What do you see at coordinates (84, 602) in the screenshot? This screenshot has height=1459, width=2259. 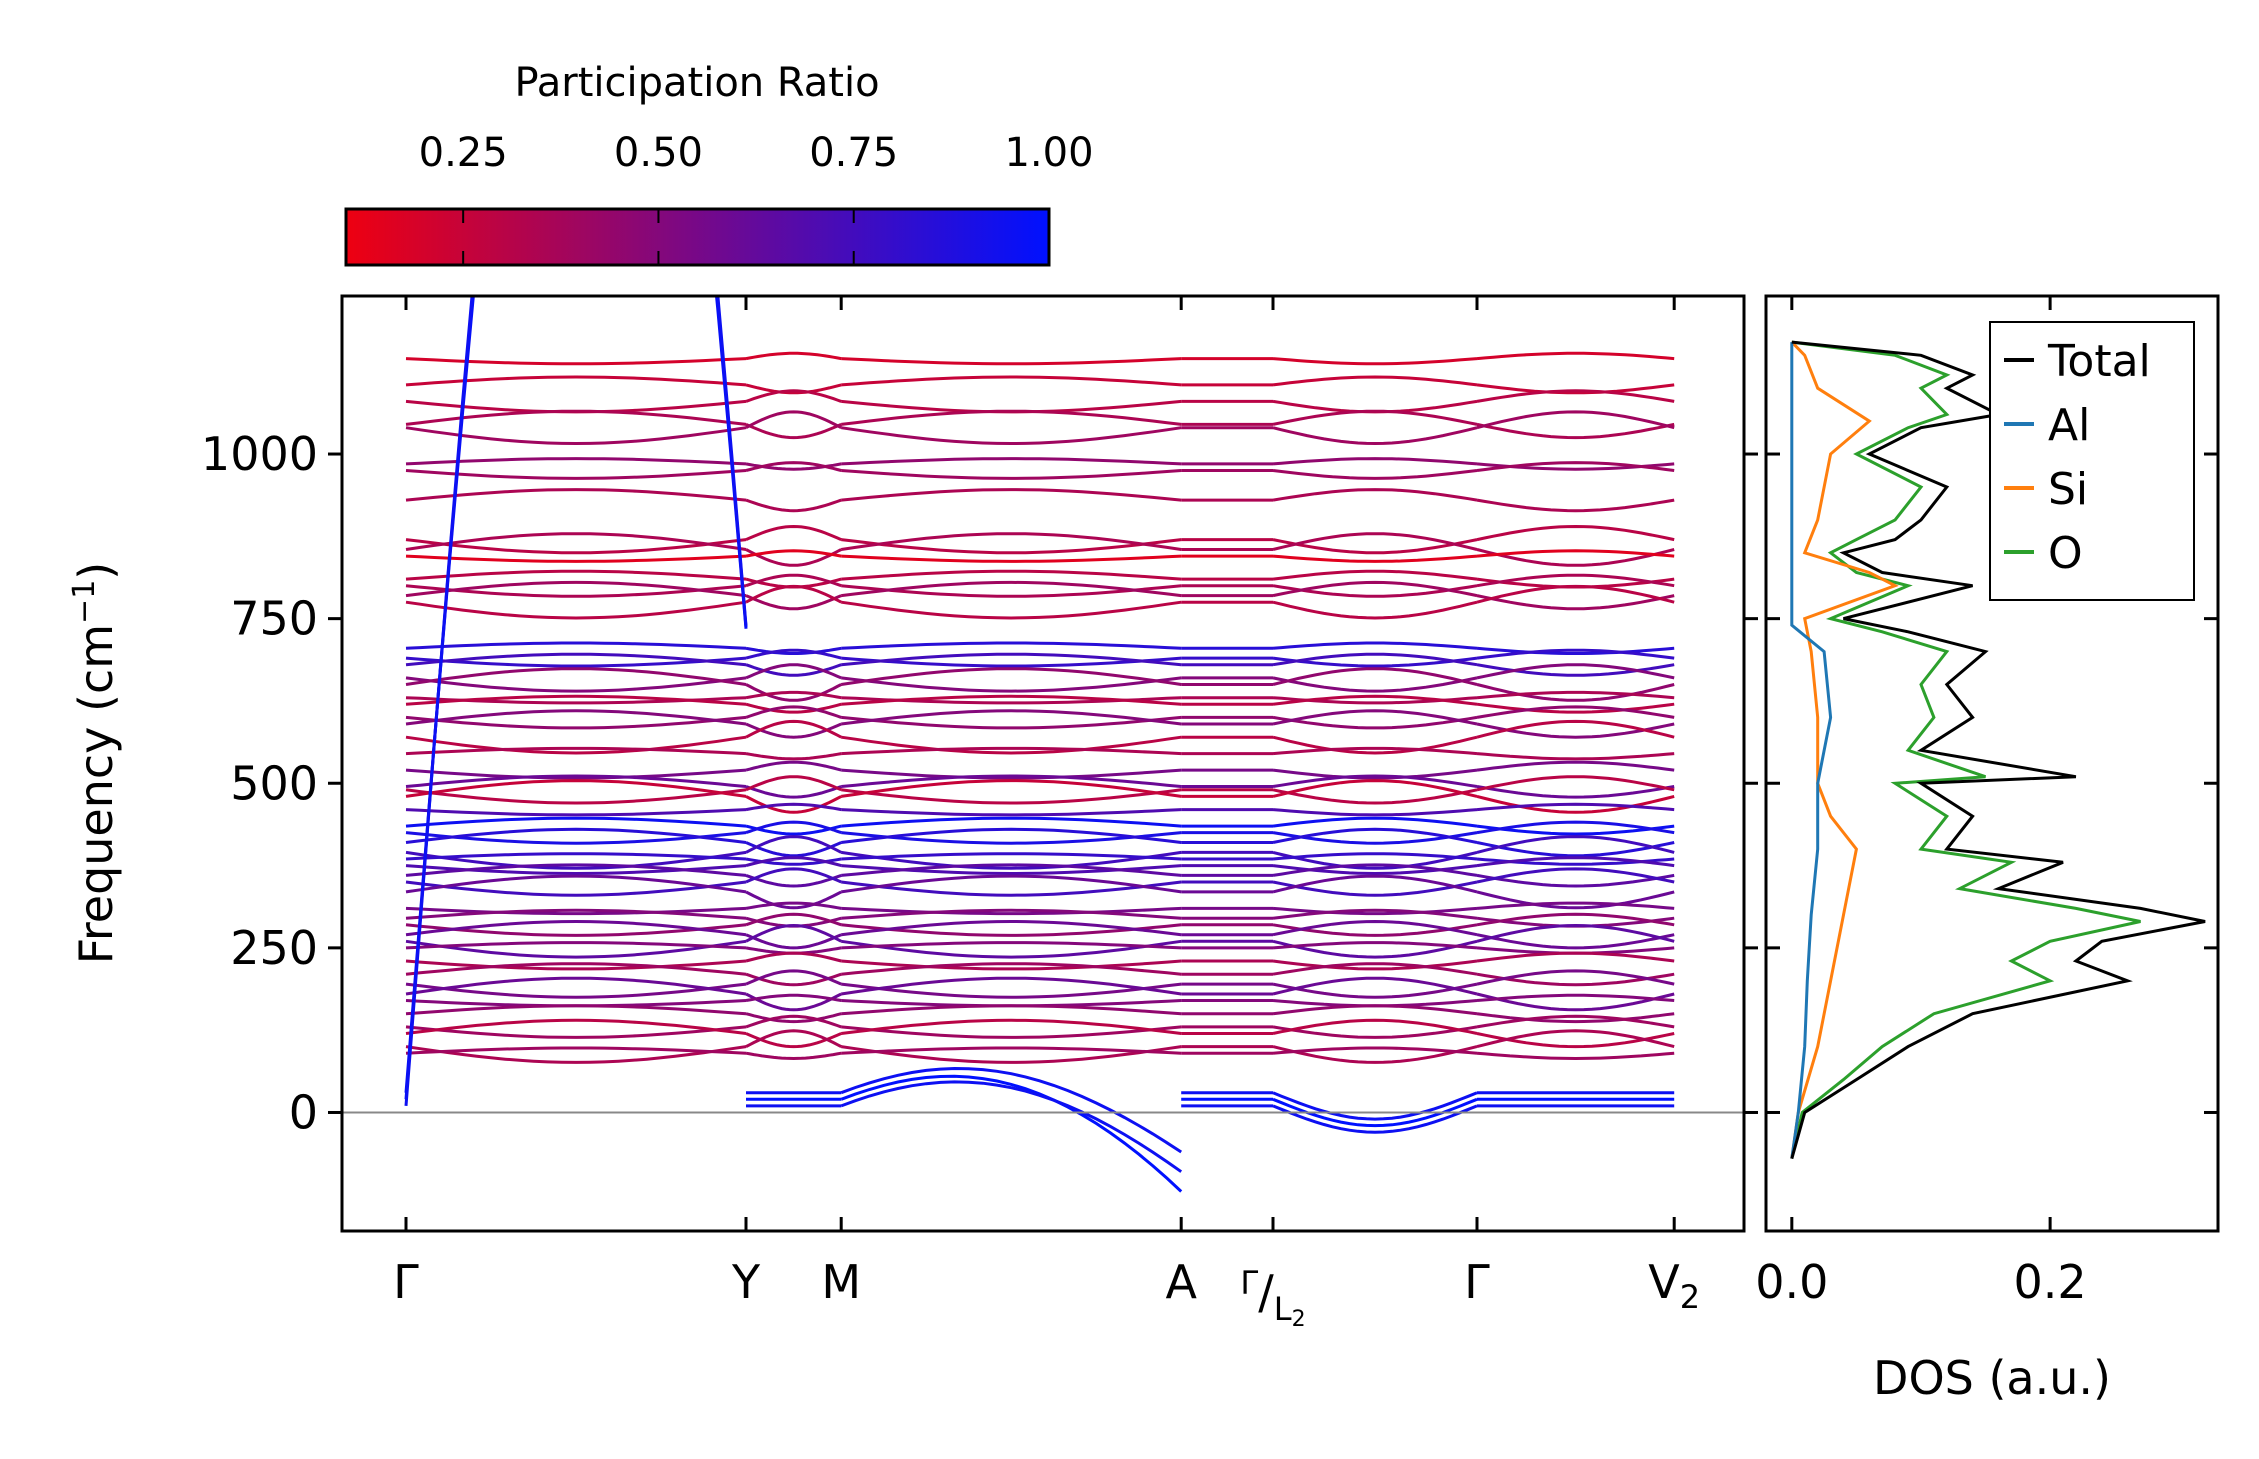 I see `frequency-axis-title-superscript: −1` at bounding box center [84, 602].